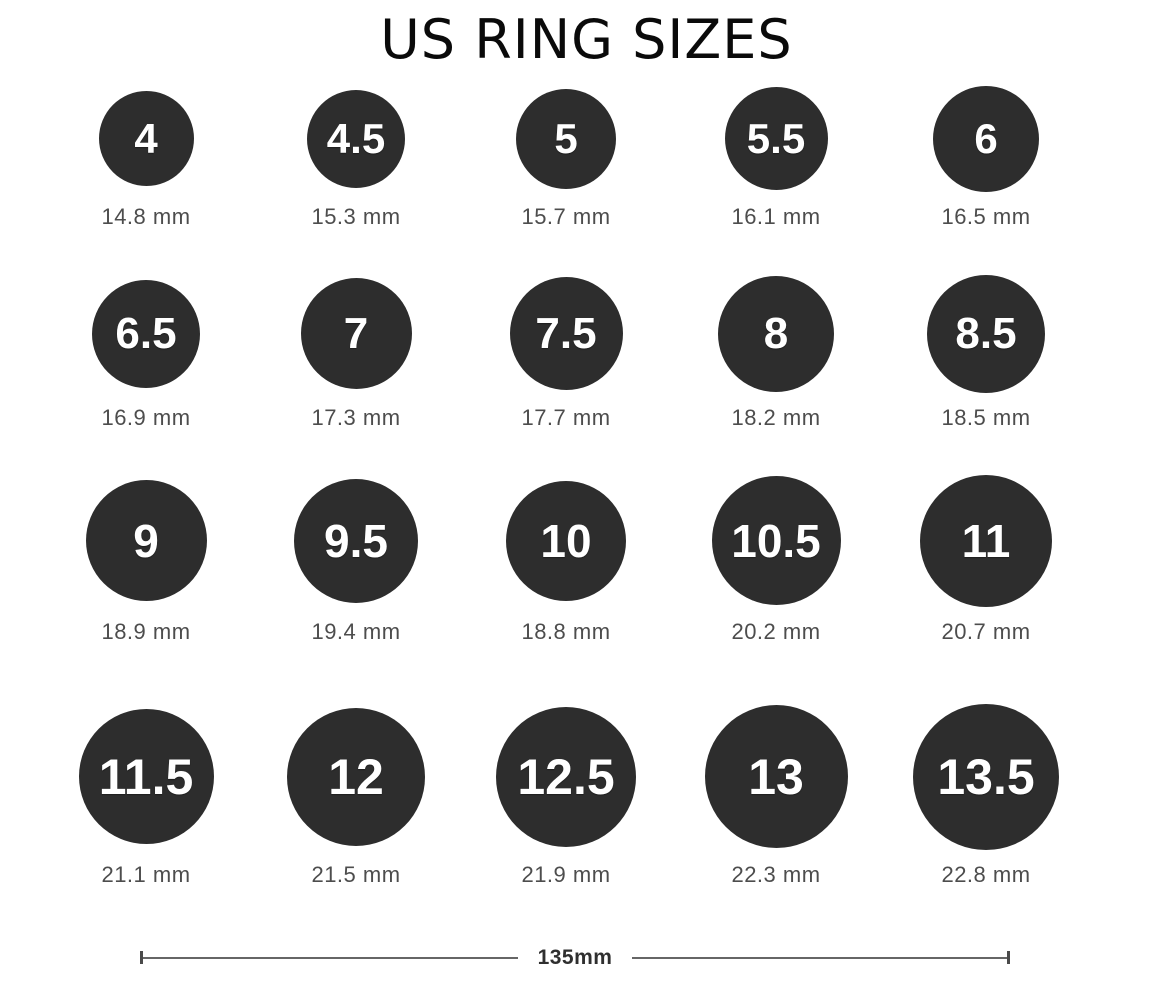 This screenshot has width=1173, height=988. I want to click on ring-circle: 7, so click(356, 334).